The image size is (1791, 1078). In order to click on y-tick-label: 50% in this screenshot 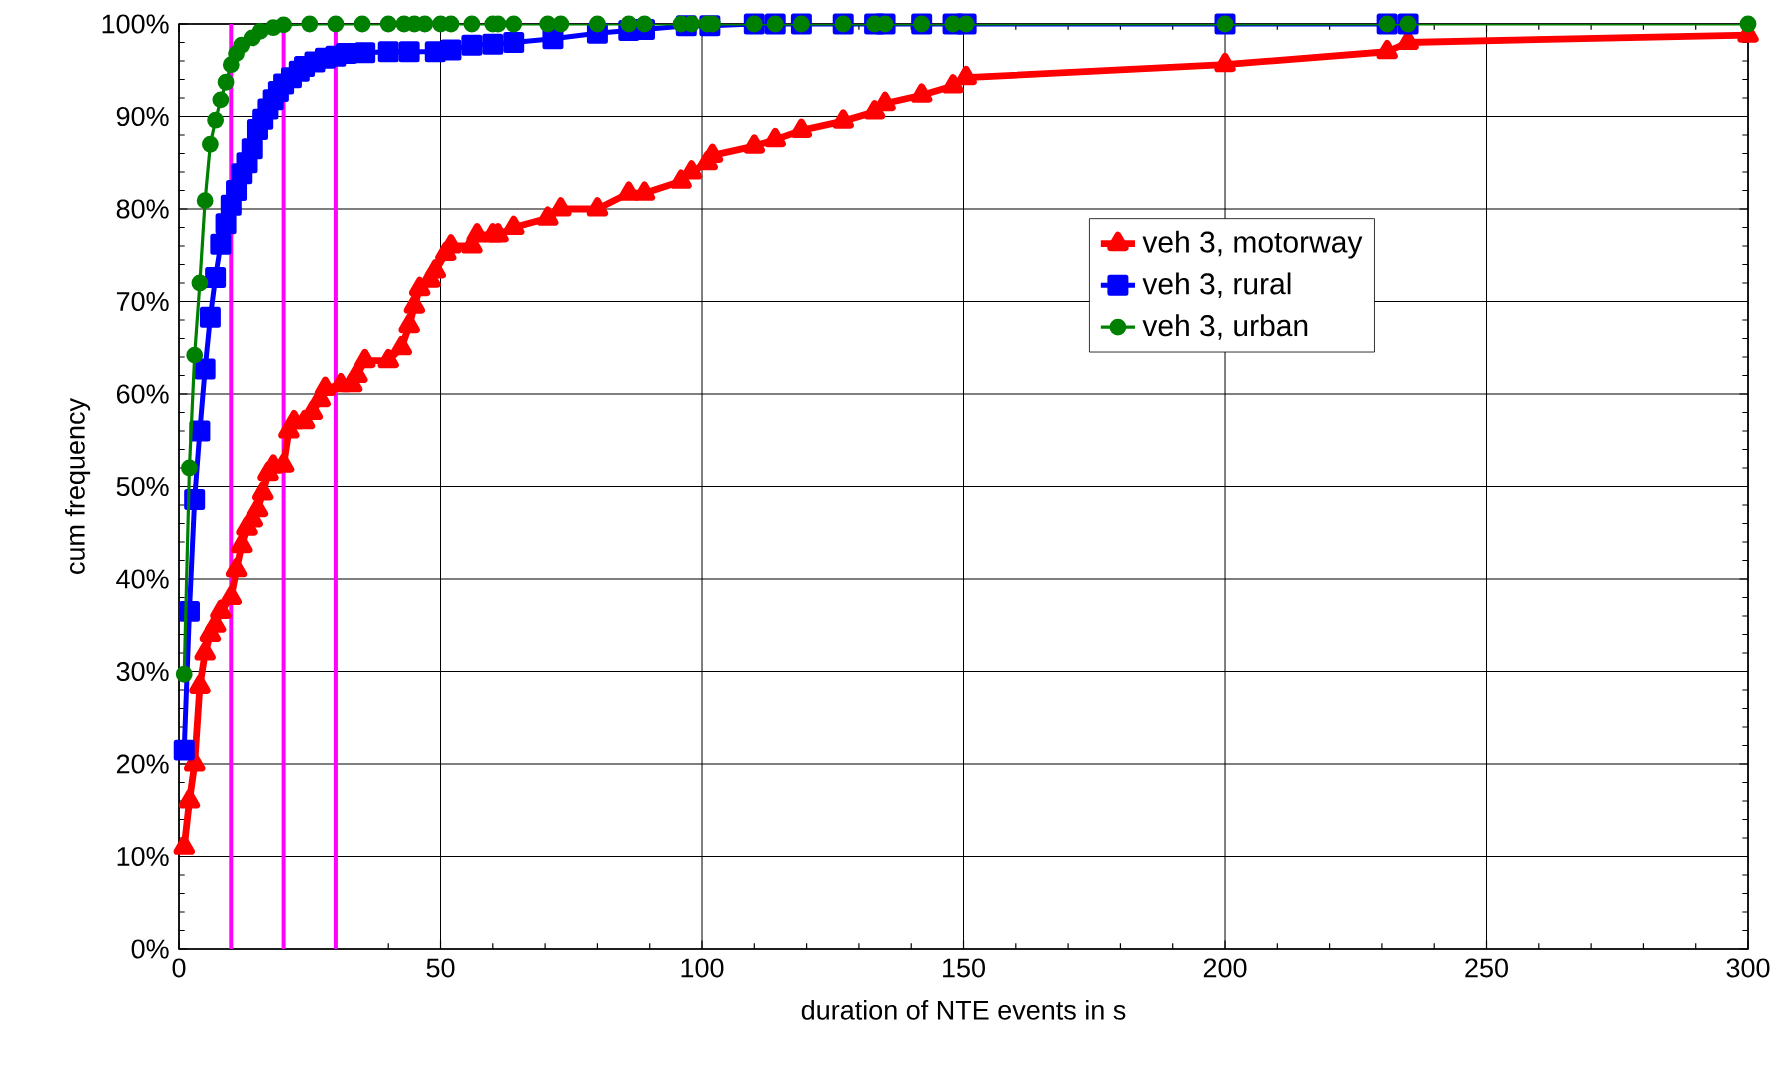, I will do `click(142, 486)`.